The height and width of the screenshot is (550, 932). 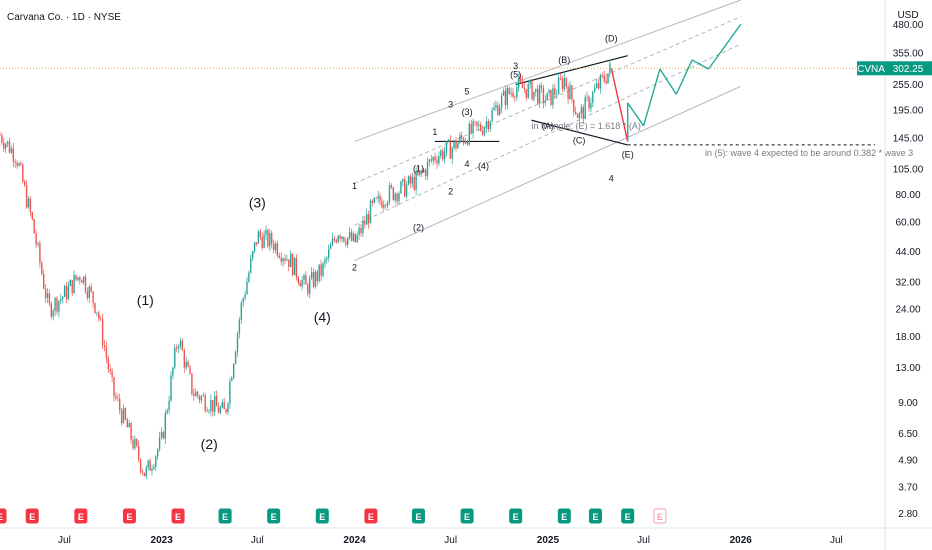 What do you see at coordinates (871, 69) in the screenshot?
I see `ticker-symbol: CVNA` at bounding box center [871, 69].